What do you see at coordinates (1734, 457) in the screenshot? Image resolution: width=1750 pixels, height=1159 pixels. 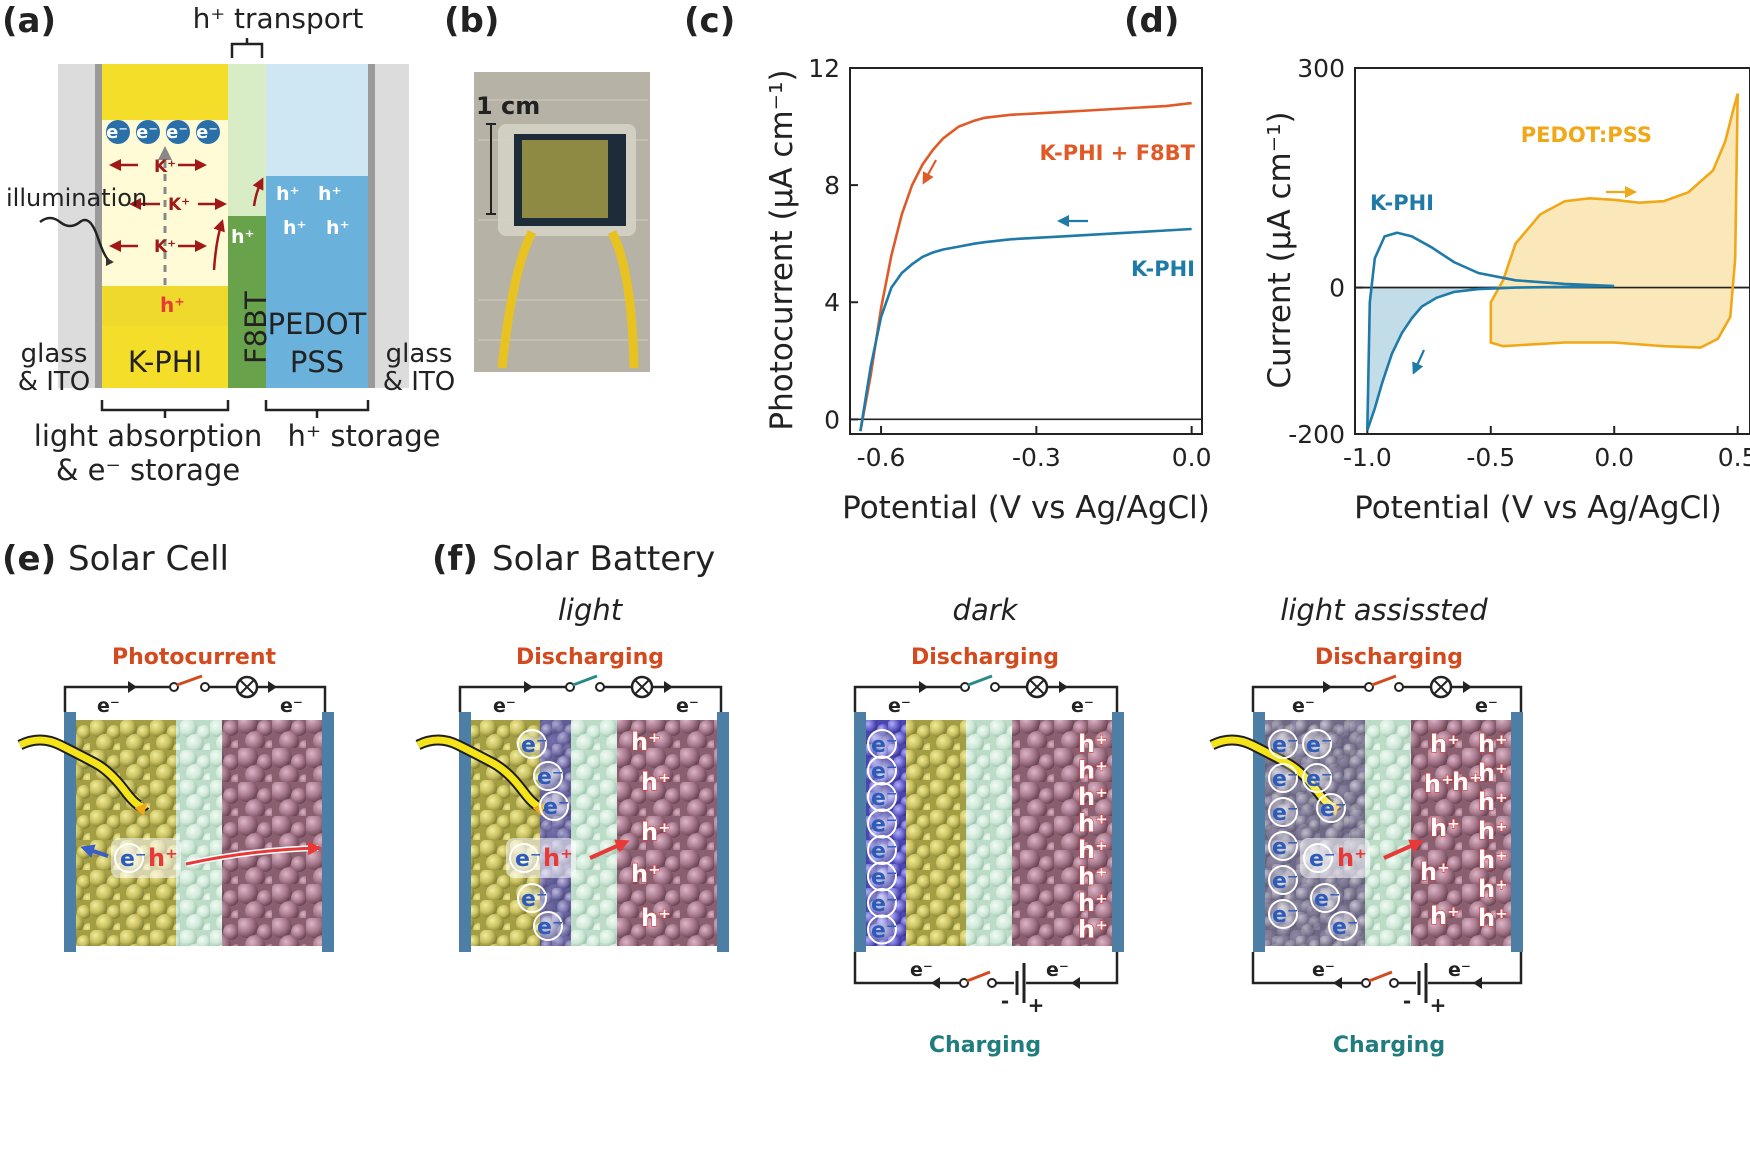 I see `x-tick-label: 0.5` at bounding box center [1734, 457].